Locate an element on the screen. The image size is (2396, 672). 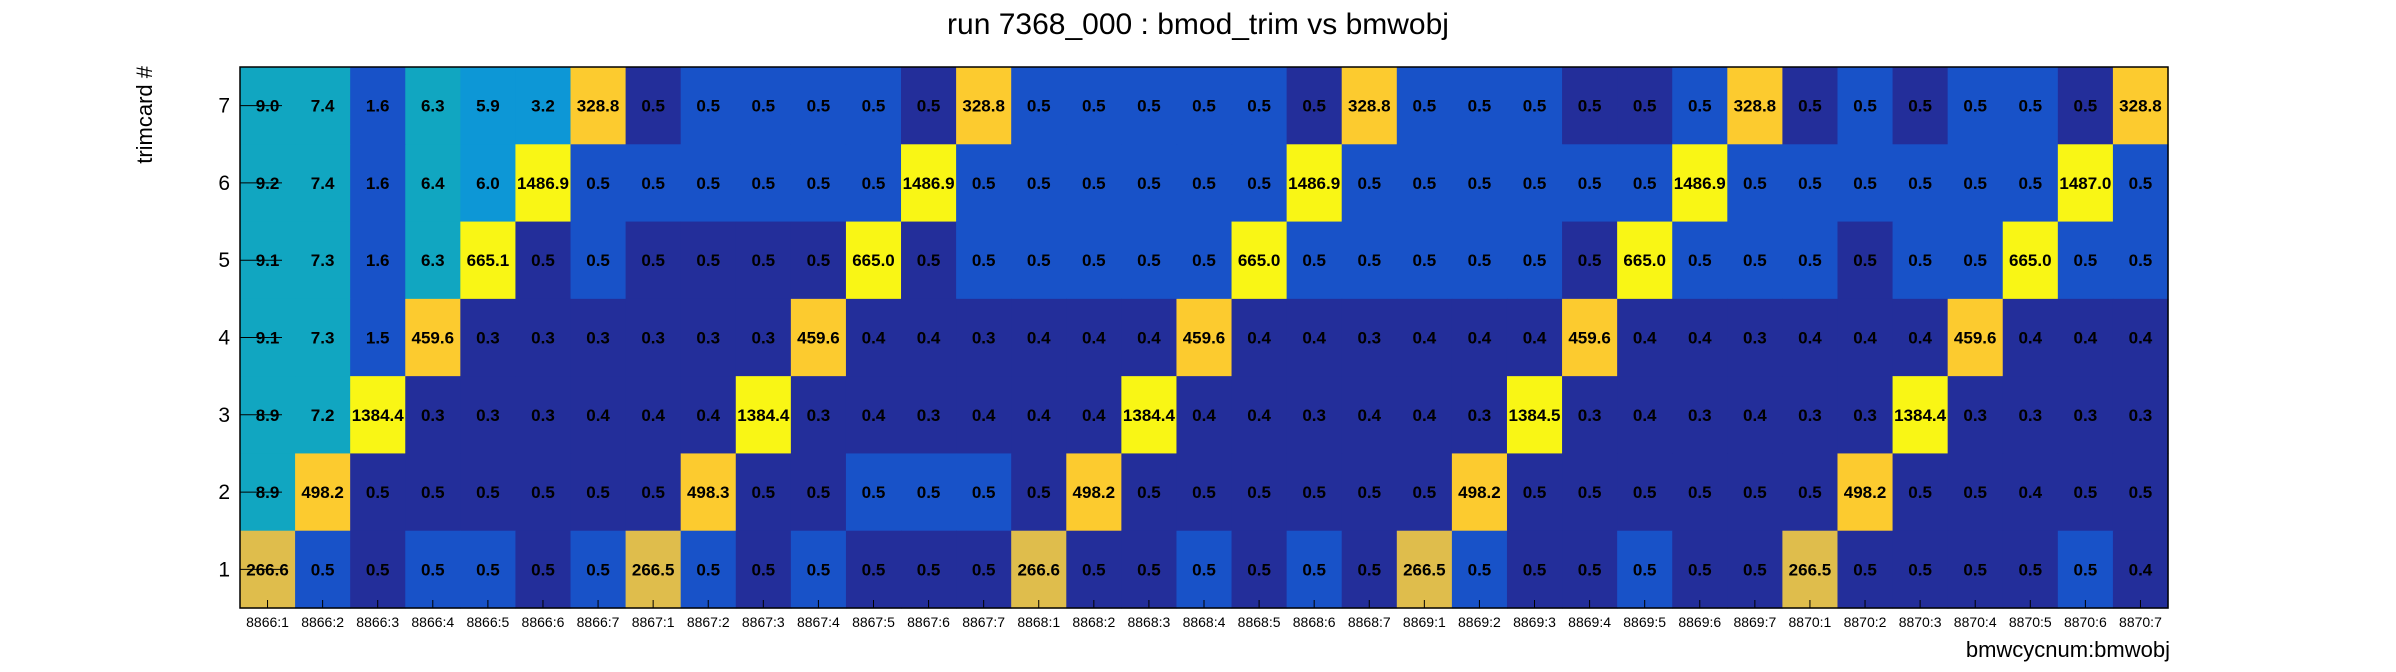
x-tick-label: 8869:2 is located at coordinates (1479, 622).